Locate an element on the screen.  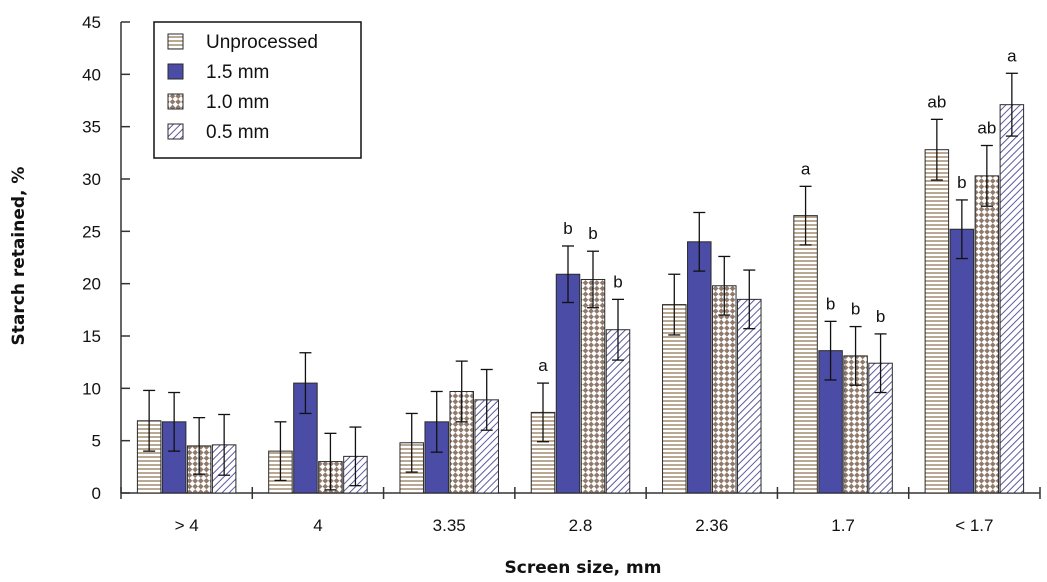
y-tick-label: 25 is located at coordinates (91, 231).